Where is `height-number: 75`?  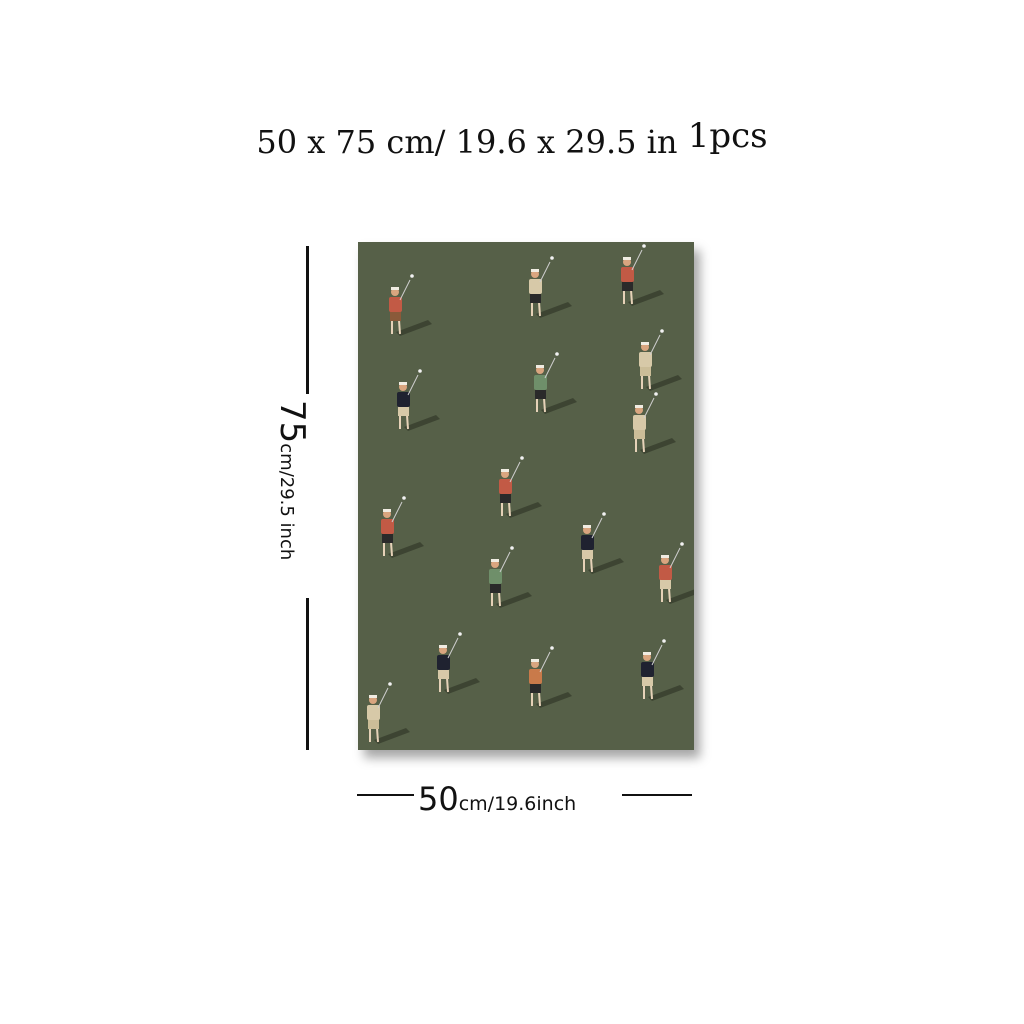
height-number: 75 is located at coordinates (292, 422).